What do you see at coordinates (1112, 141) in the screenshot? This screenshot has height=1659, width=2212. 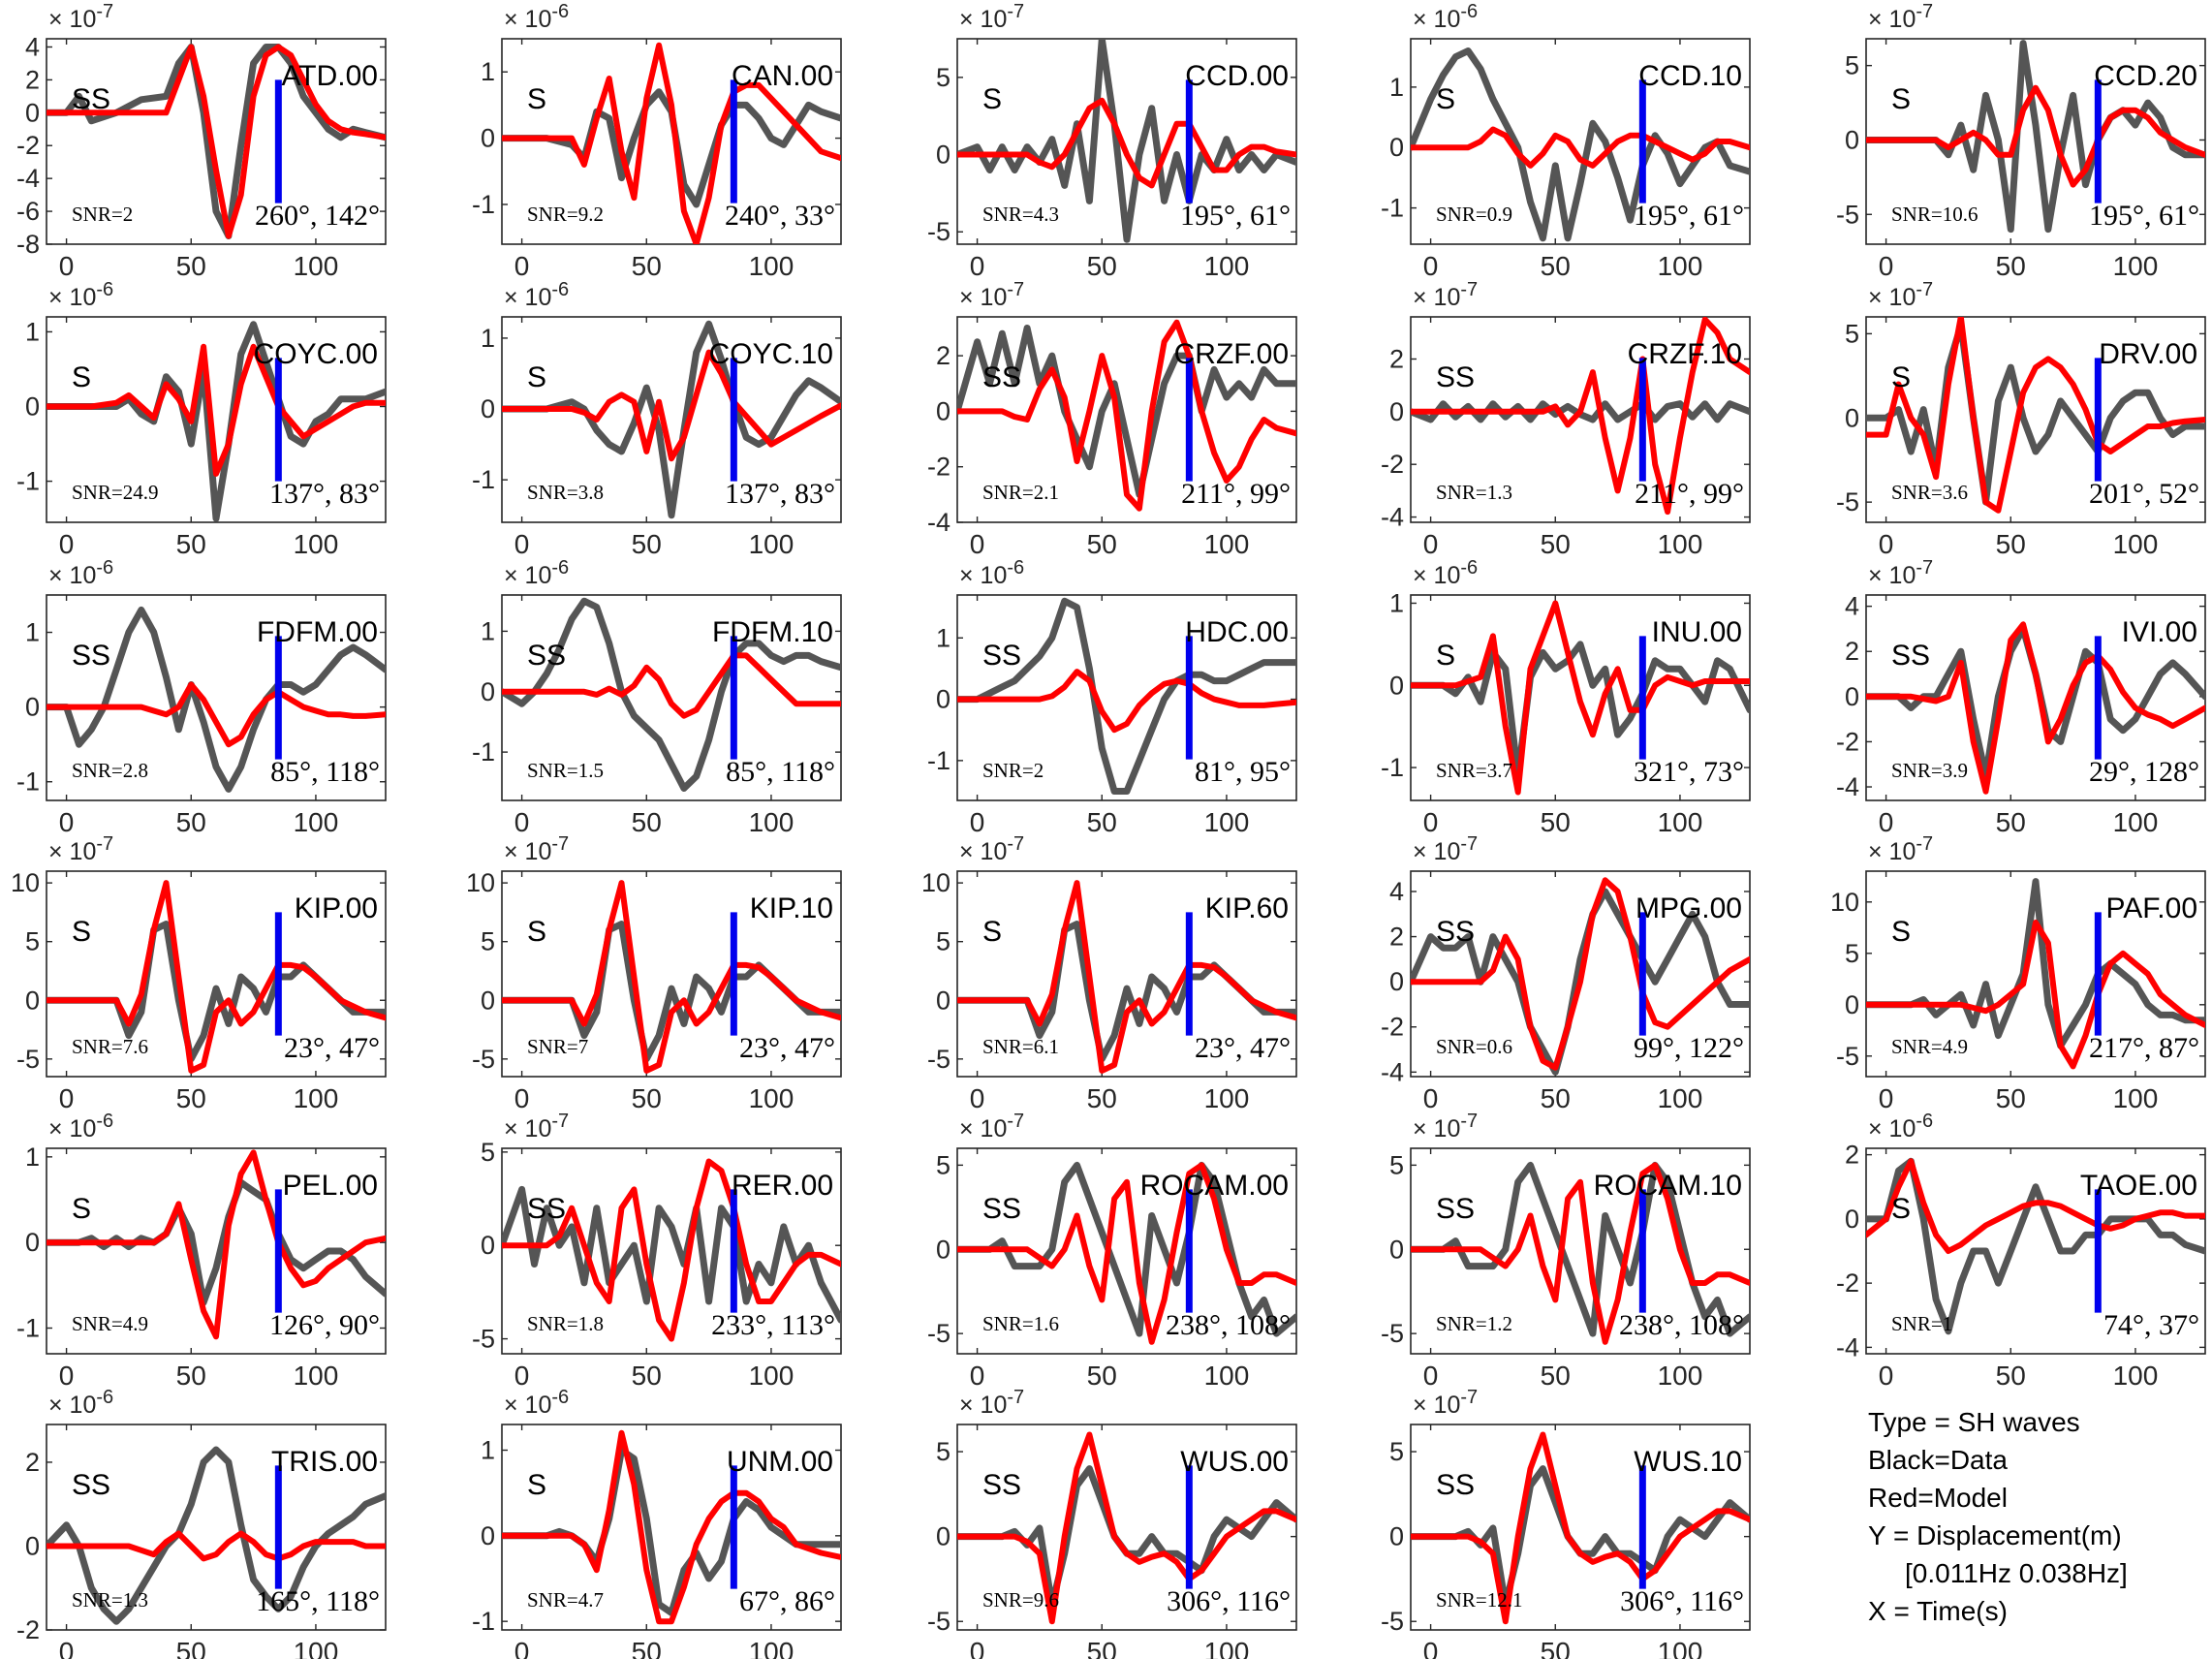 I see `panel-ccd-00: × 10-7 0 50 100 -5 0 5 CCD.00 S SNR=4.3 195°, 61°` at bounding box center [1112, 141].